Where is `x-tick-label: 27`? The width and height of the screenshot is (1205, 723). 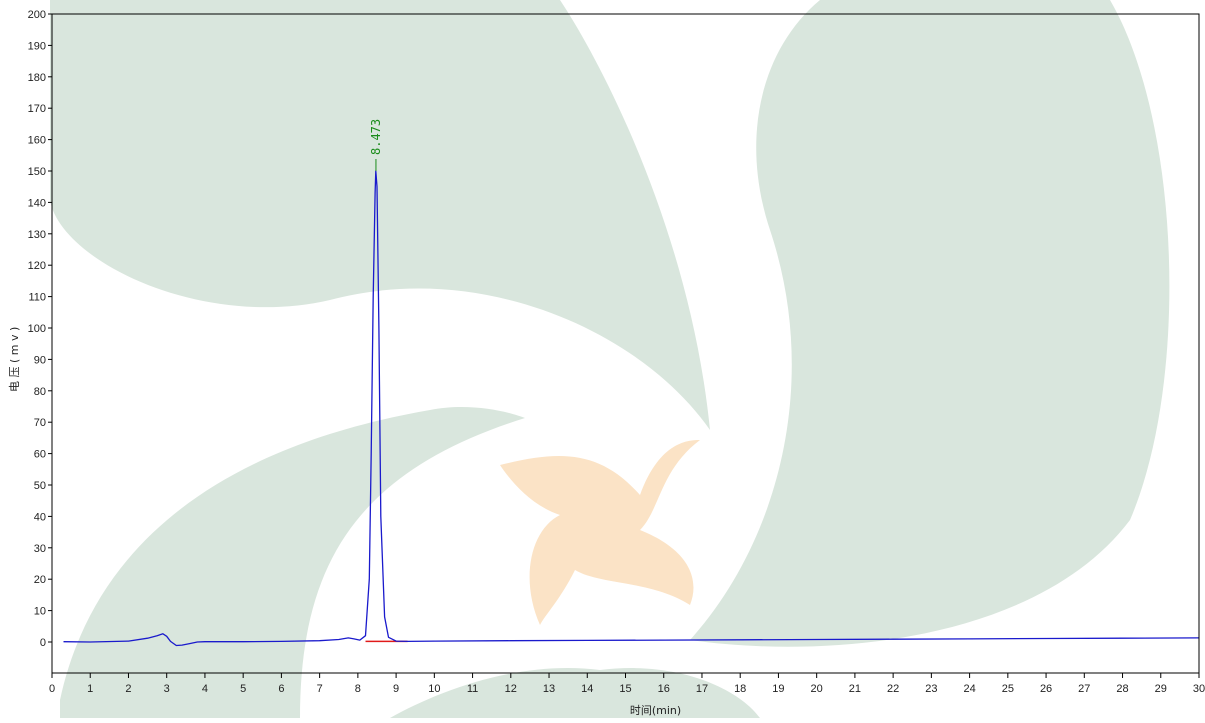
x-tick-label: 27 is located at coordinates (1084, 689).